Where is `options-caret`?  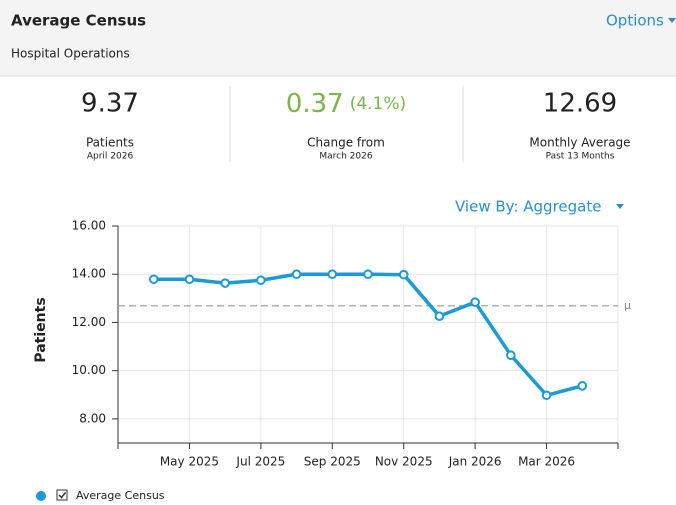 options-caret is located at coordinates (672, 20).